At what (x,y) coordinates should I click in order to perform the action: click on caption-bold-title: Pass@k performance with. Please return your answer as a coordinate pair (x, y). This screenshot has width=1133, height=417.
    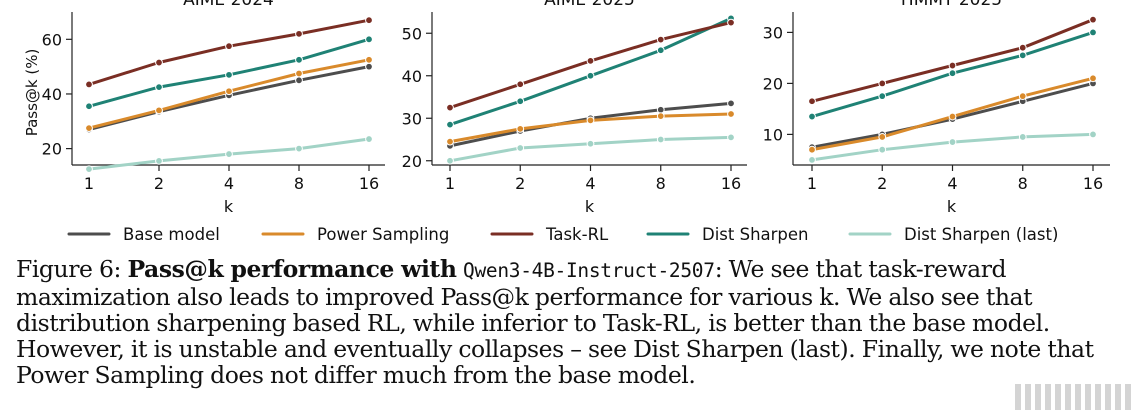
    Looking at the image, I should click on (292, 269).